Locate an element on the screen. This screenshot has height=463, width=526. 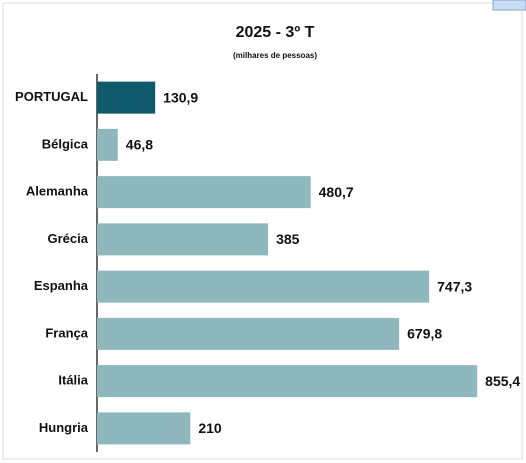
category-label: França is located at coordinates (66, 332).